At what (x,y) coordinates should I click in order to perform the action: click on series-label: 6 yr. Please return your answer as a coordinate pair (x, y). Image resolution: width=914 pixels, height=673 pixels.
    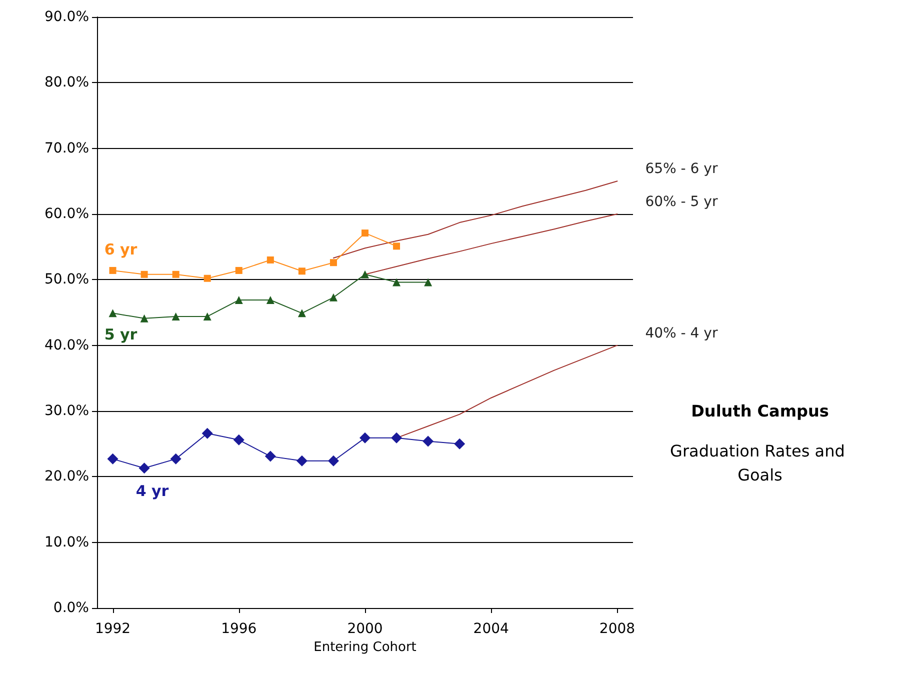
    Looking at the image, I should click on (121, 249).